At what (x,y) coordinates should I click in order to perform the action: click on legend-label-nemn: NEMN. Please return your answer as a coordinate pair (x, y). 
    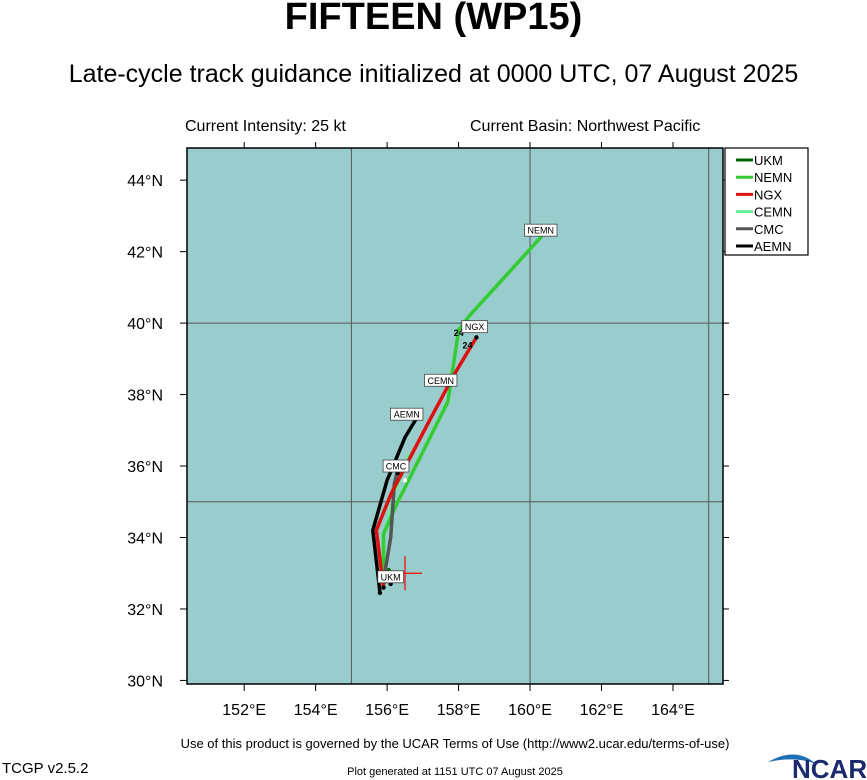
    Looking at the image, I should click on (773, 177).